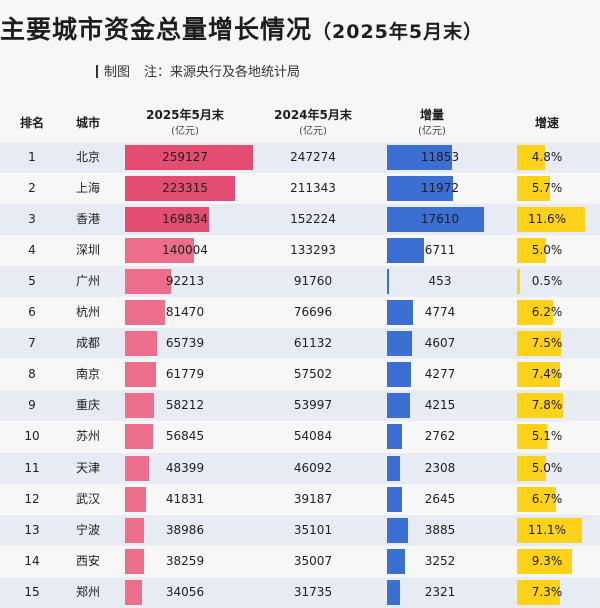 This screenshot has height=608, width=600. I want to click on value-2024: 35101, so click(313, 529).